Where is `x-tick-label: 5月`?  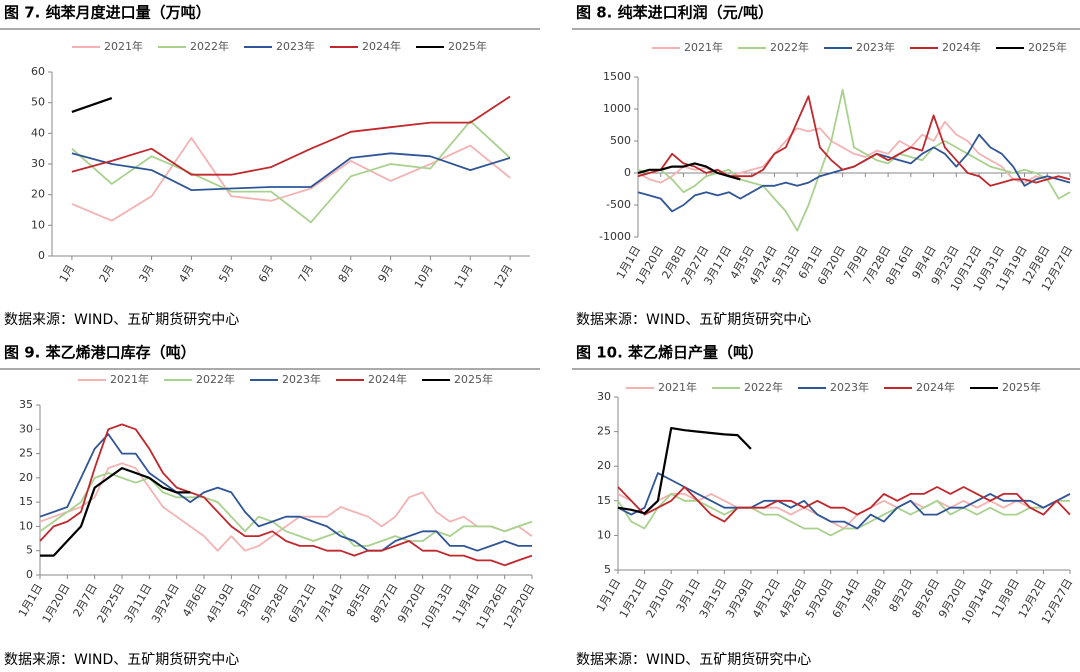
x-tick-label: 5月 is located at coordinates (226, 274).